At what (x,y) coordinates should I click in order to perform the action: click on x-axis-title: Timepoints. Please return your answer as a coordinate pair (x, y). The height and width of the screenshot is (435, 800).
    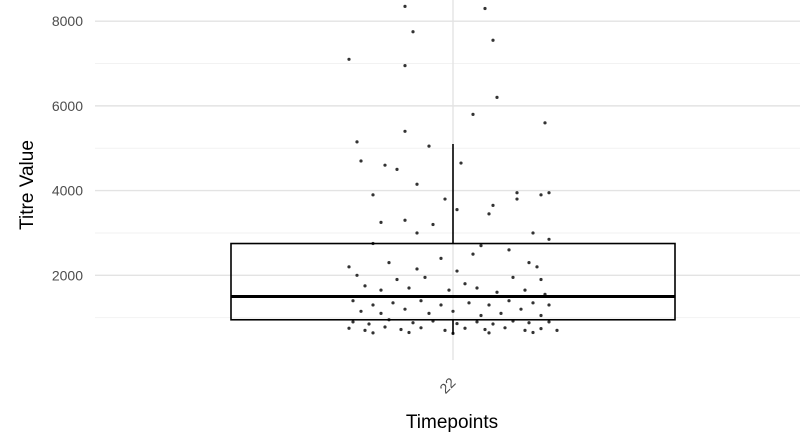
    Looking at the image, I should click on (452, 422).